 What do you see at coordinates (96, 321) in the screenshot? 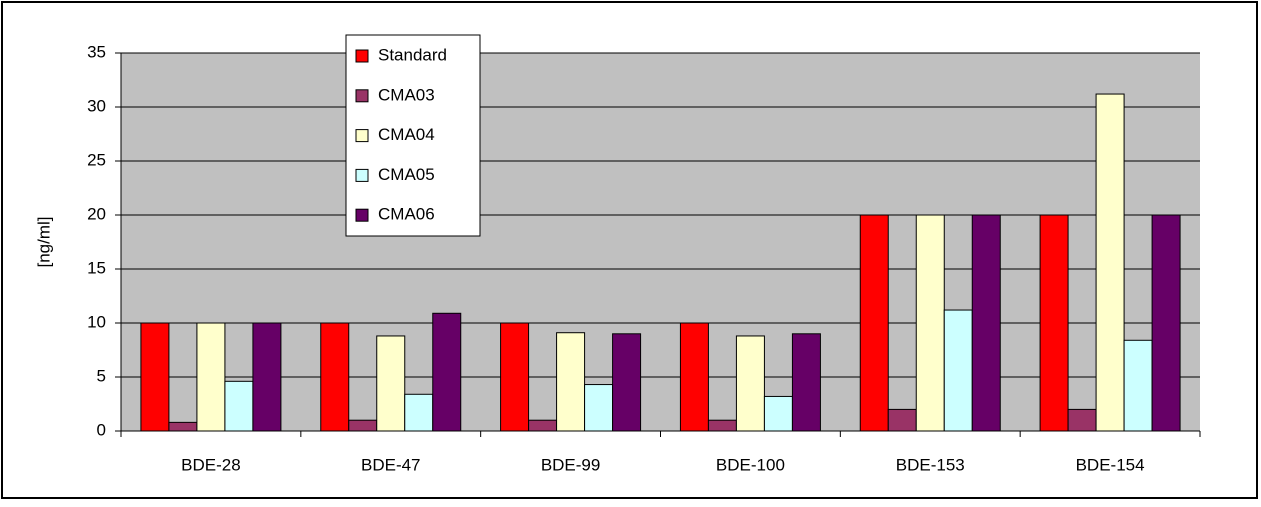
I see `y-tick-label: 10` at bounding box center [96, 321].